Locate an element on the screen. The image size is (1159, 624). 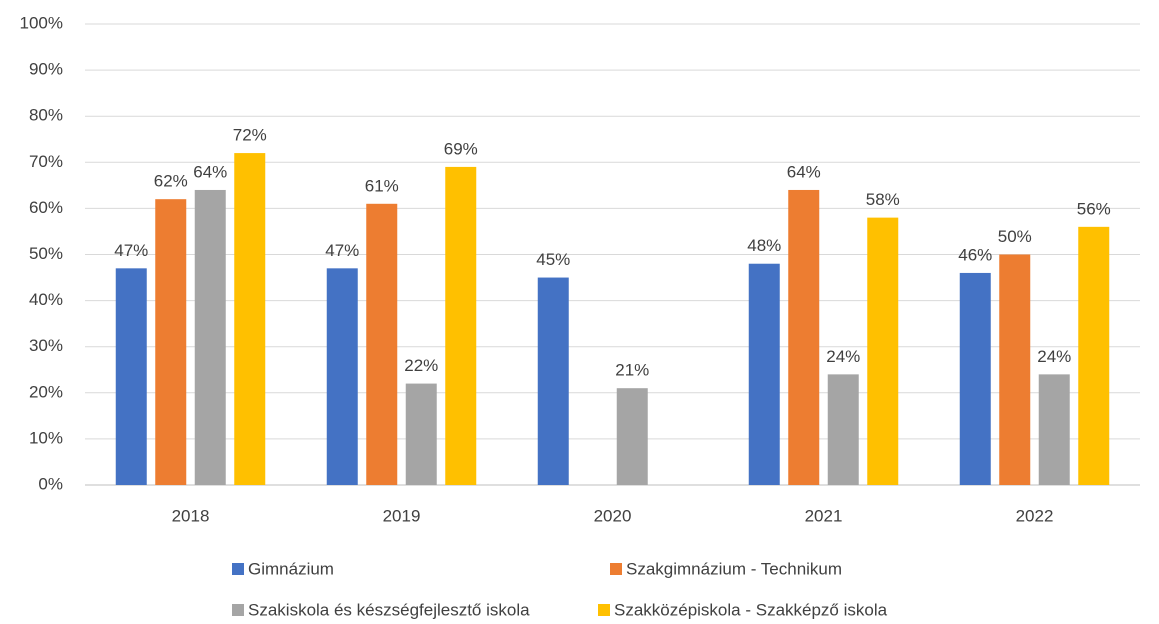
y-tick-label: 80% is located at coordinates (46, 115).